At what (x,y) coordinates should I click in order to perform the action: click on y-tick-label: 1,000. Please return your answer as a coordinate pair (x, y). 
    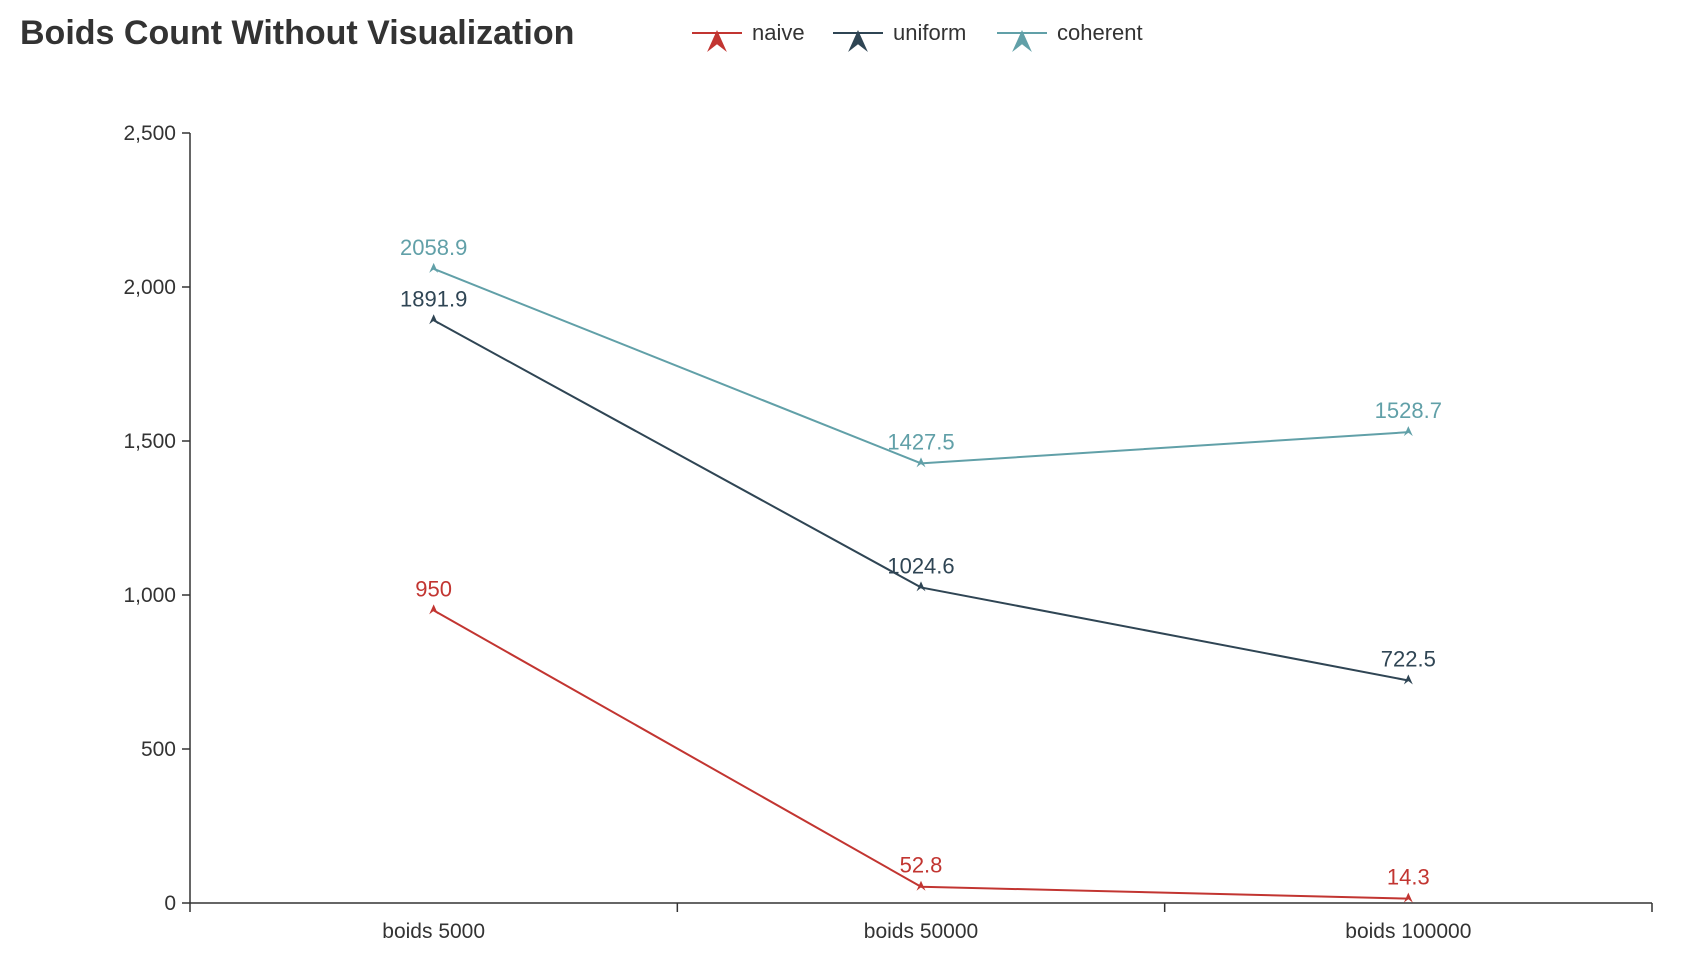
    Looking at the image, I should click on (149, 595).